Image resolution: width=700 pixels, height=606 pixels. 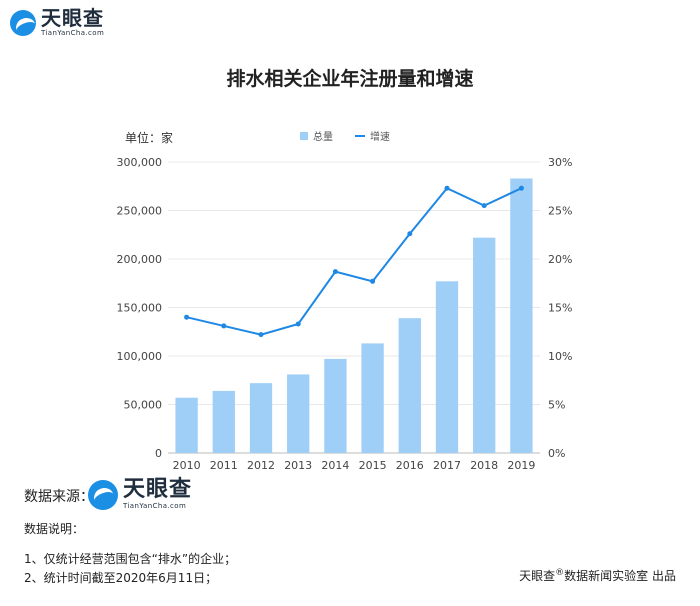 I want to click on legend-line-swatch, so click(x=360, y=135).